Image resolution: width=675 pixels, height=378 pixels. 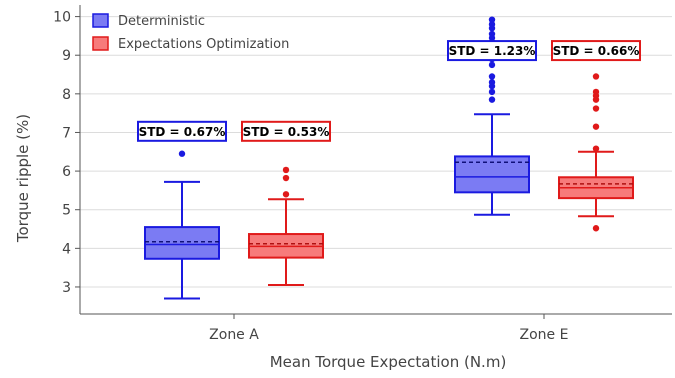 I want to click on std-label-text: STD = 1.23%, so click(x=492, y=51).